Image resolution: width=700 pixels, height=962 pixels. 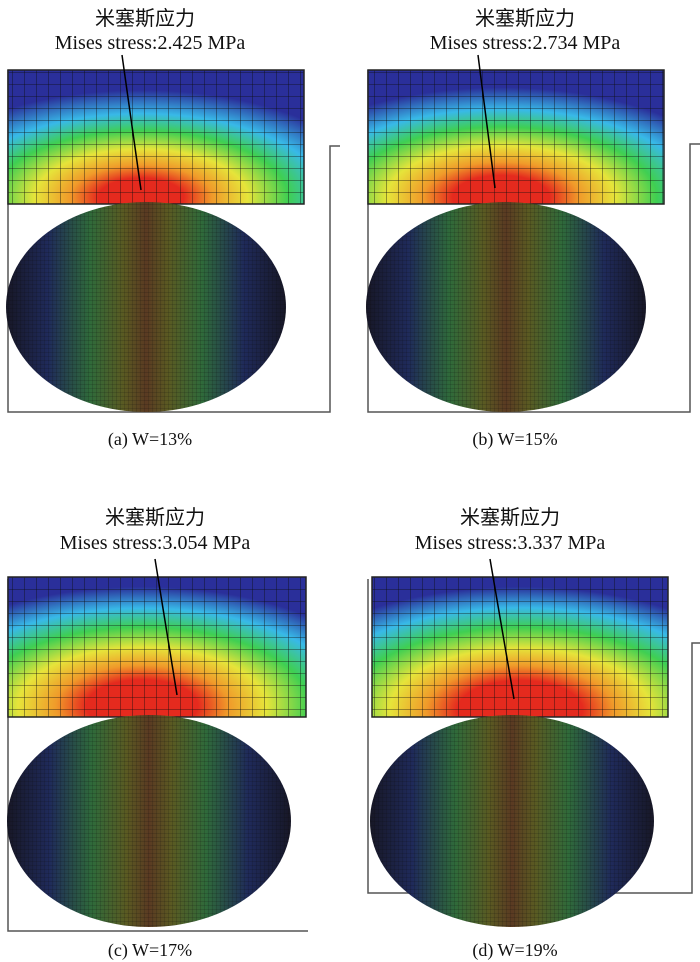 I want to click on panel-d-pointer, so click(x=502, y=629).